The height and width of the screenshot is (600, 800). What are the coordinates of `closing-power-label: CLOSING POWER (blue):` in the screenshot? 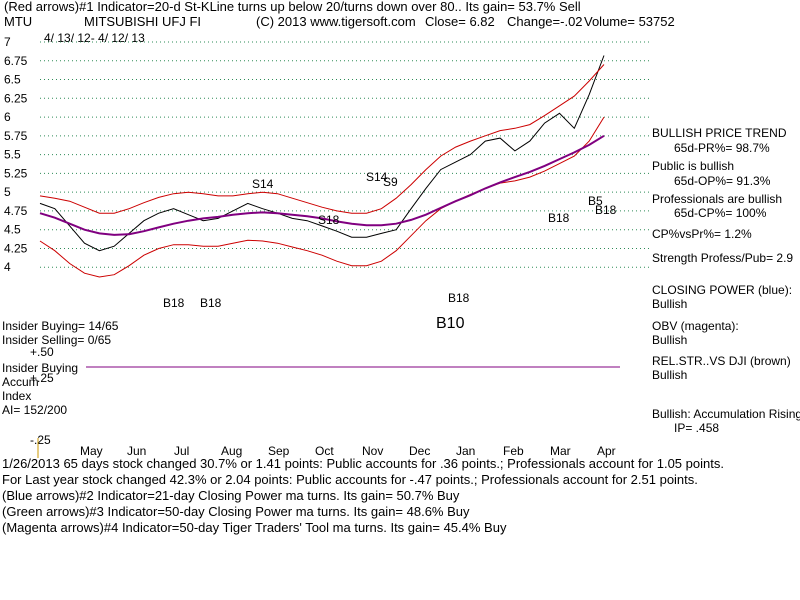 It's located at (722, 290).